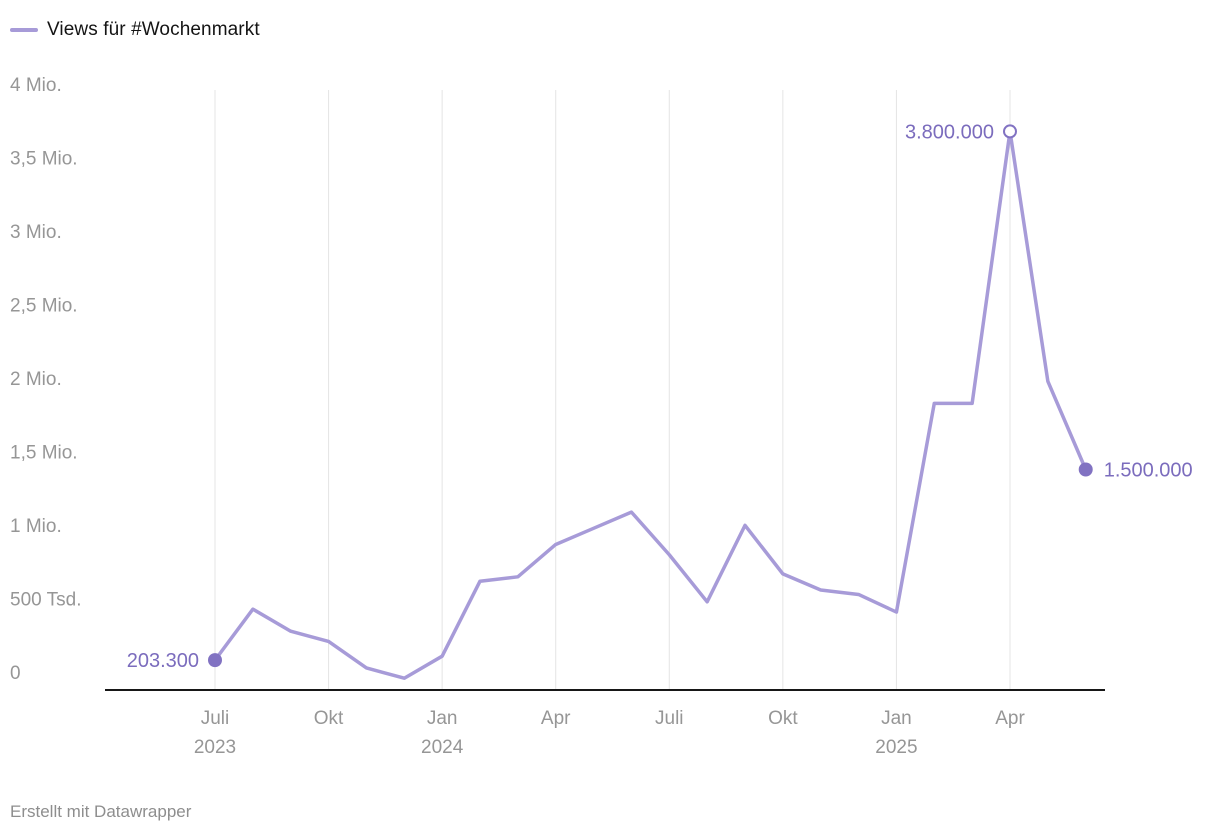 This screenshot has height=836, width=1220. What do you see at coordinates (1148, 471) in the screenshot?
I see `data-point-label: 1.500.000` at bounding box center [1148, 471].